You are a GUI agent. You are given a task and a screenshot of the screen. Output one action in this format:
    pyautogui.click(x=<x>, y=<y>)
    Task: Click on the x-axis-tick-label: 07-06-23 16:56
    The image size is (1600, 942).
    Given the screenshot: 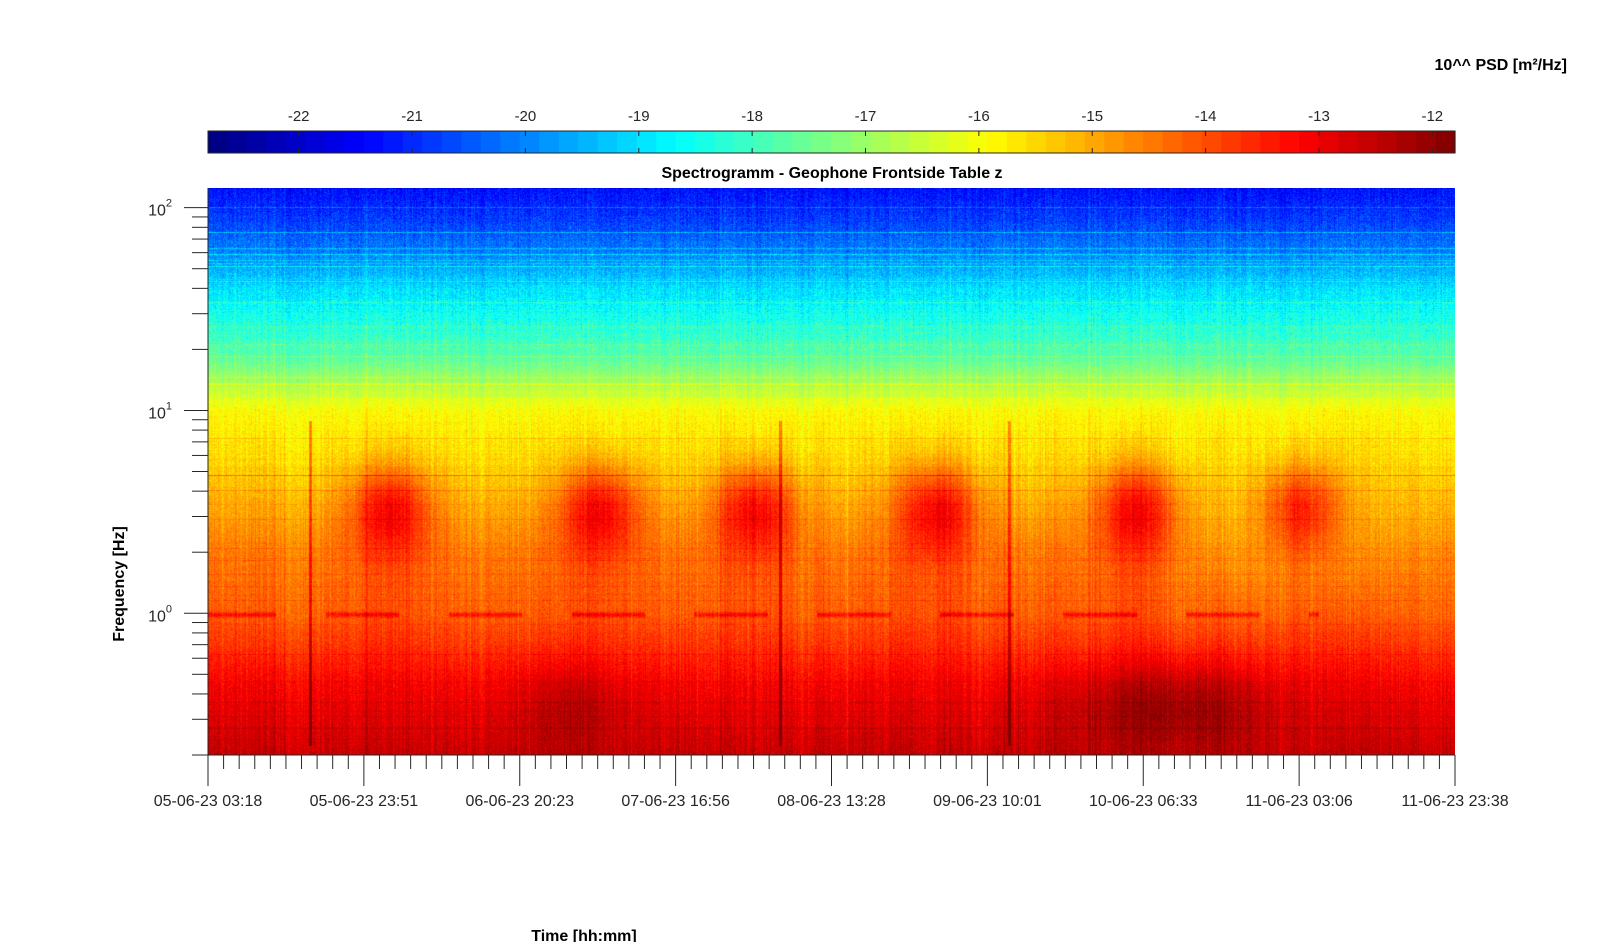 What is the action you would take?
    pyautogui.click(x=675, y=801)
    